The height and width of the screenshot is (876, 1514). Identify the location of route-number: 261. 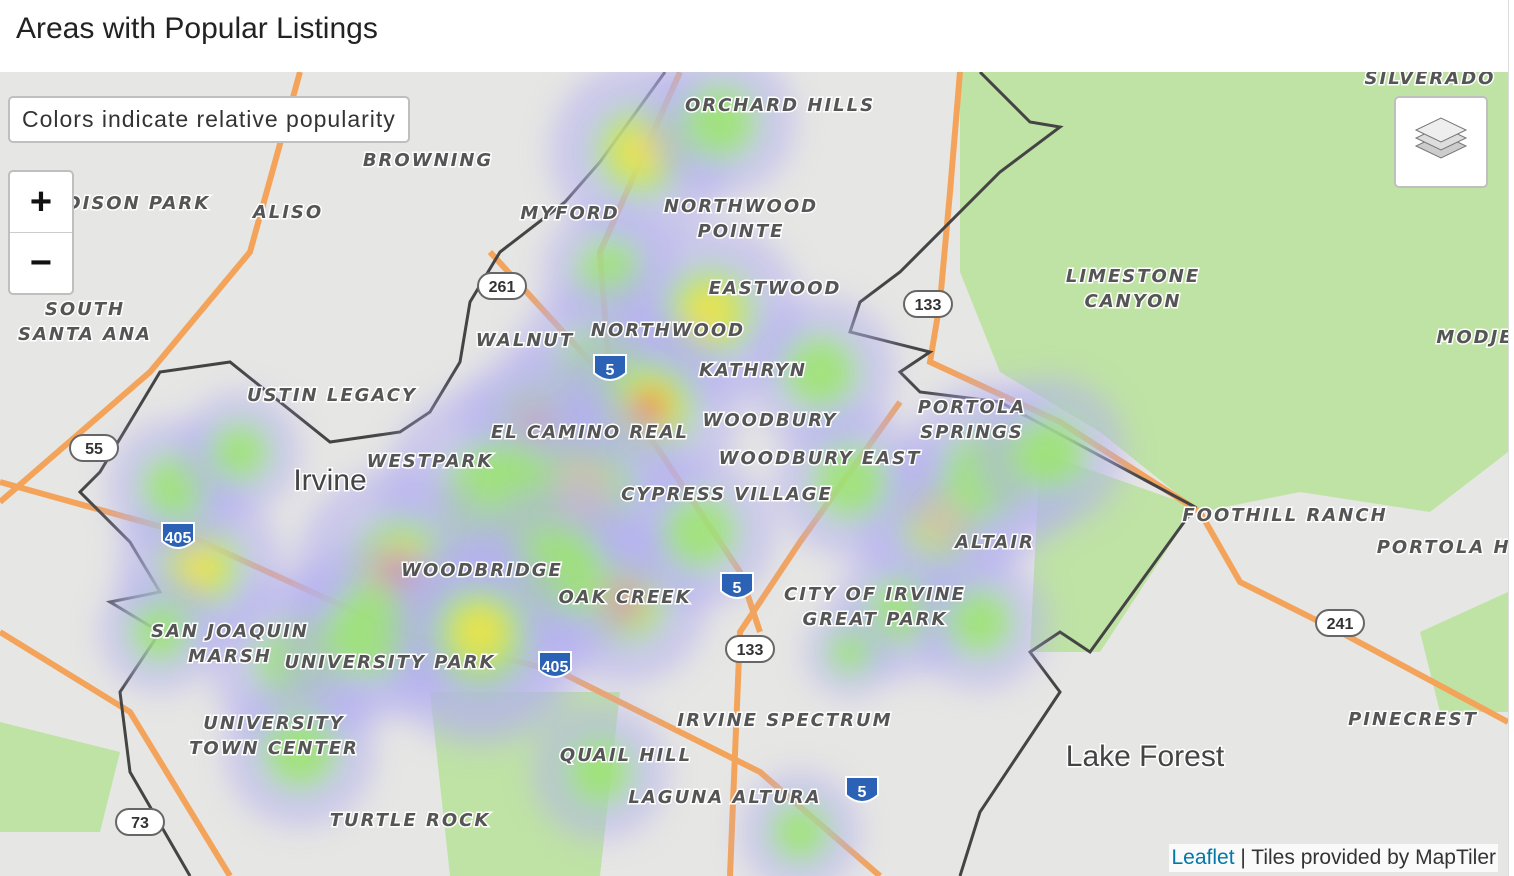
(502, 287).